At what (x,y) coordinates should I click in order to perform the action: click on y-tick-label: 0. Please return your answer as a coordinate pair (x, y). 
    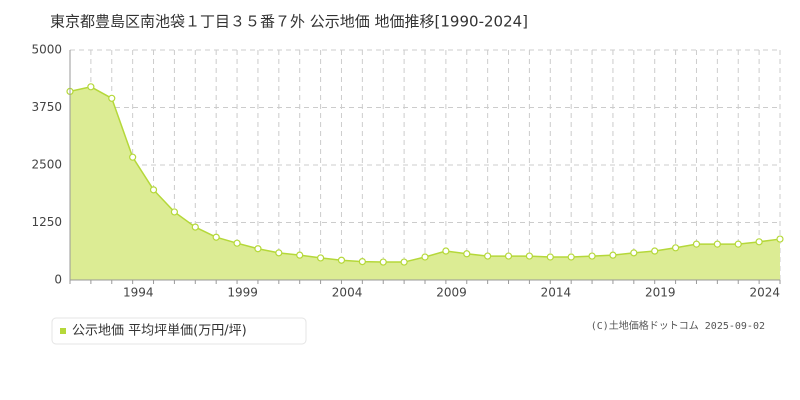
    Looking at the image, I should click on (58, 280).